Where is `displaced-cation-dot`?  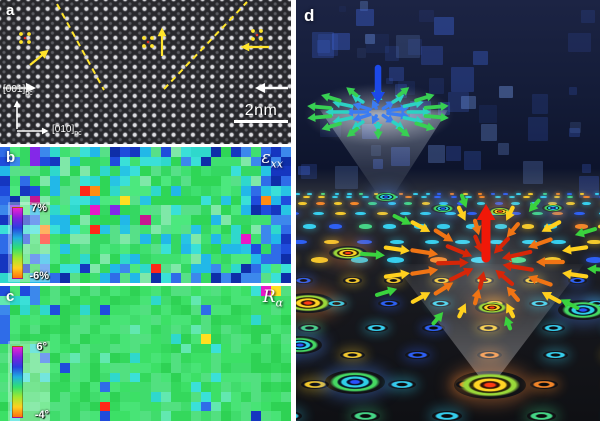
displaced-cation-dot is located at coordinates (25, 38).